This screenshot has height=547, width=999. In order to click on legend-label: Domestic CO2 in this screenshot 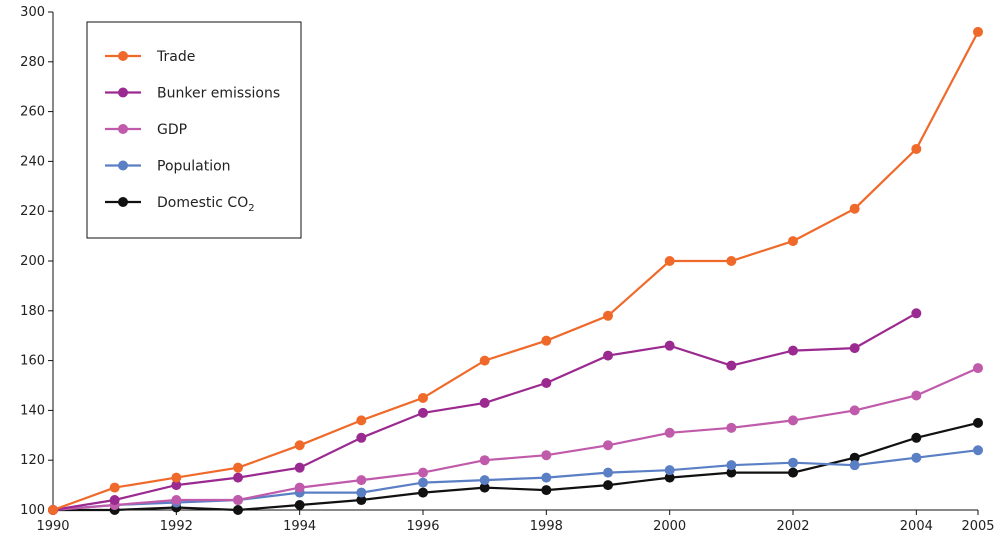, I will do `click(206, 204)`.